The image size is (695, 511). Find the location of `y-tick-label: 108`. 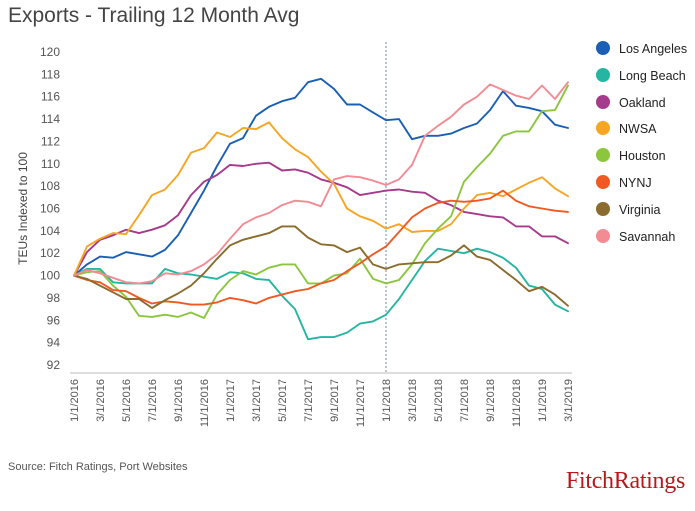

y-tick-label: 108 is located at coordinates (50, 186).